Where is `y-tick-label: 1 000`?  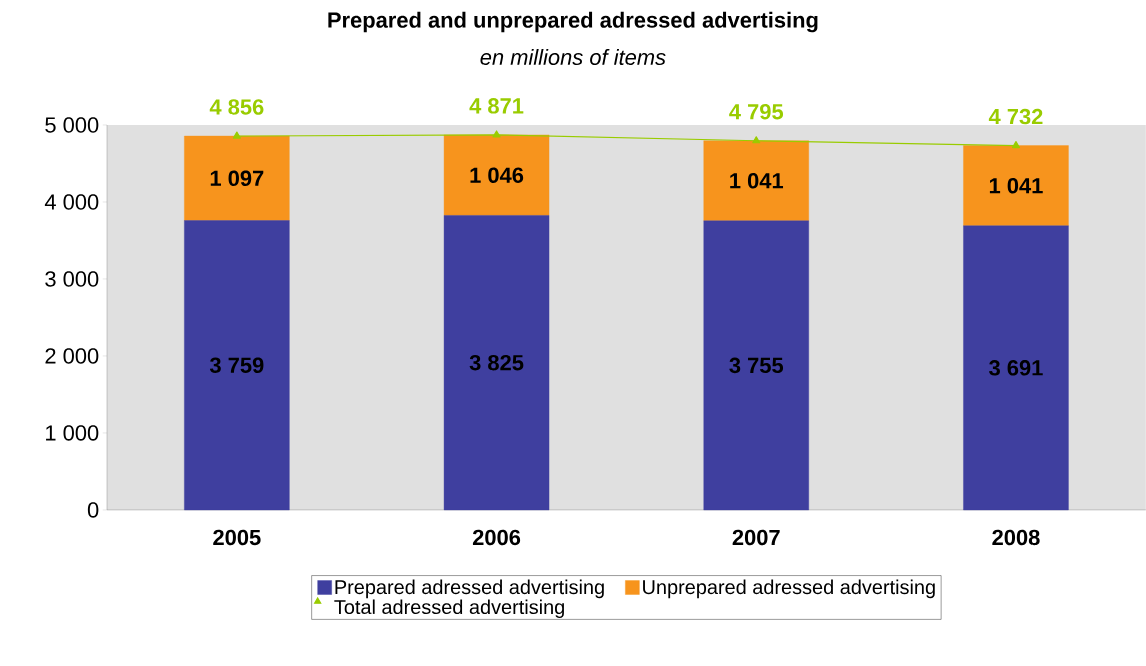
y-tick-label: 1 000 is located at coordinates (72, 433).